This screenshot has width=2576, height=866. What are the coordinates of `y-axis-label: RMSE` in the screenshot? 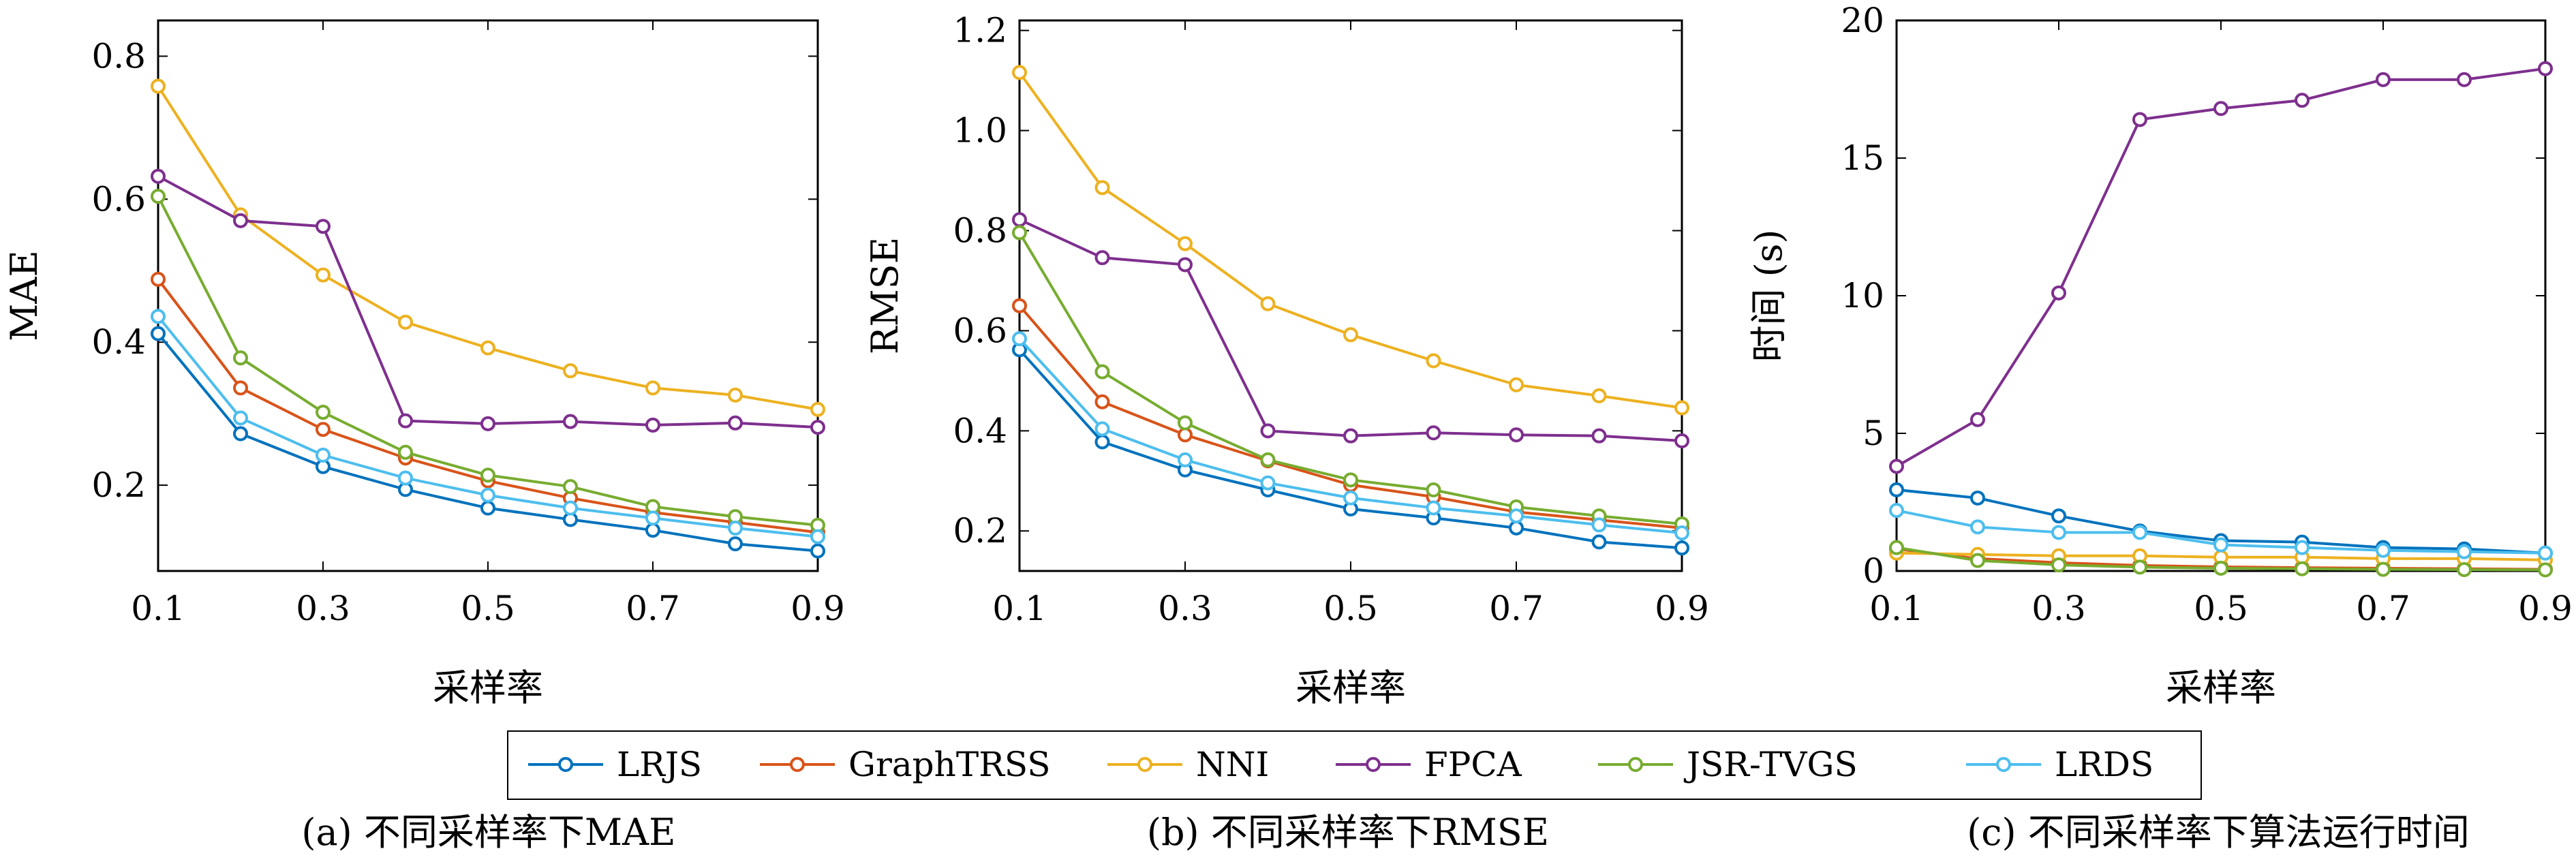 It's located at (884, 295).